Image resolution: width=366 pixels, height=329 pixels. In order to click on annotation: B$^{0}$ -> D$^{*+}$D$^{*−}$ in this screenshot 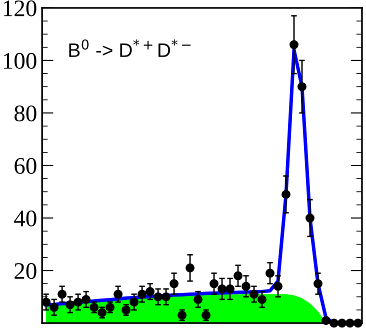, I will do `click(130, 48)`.